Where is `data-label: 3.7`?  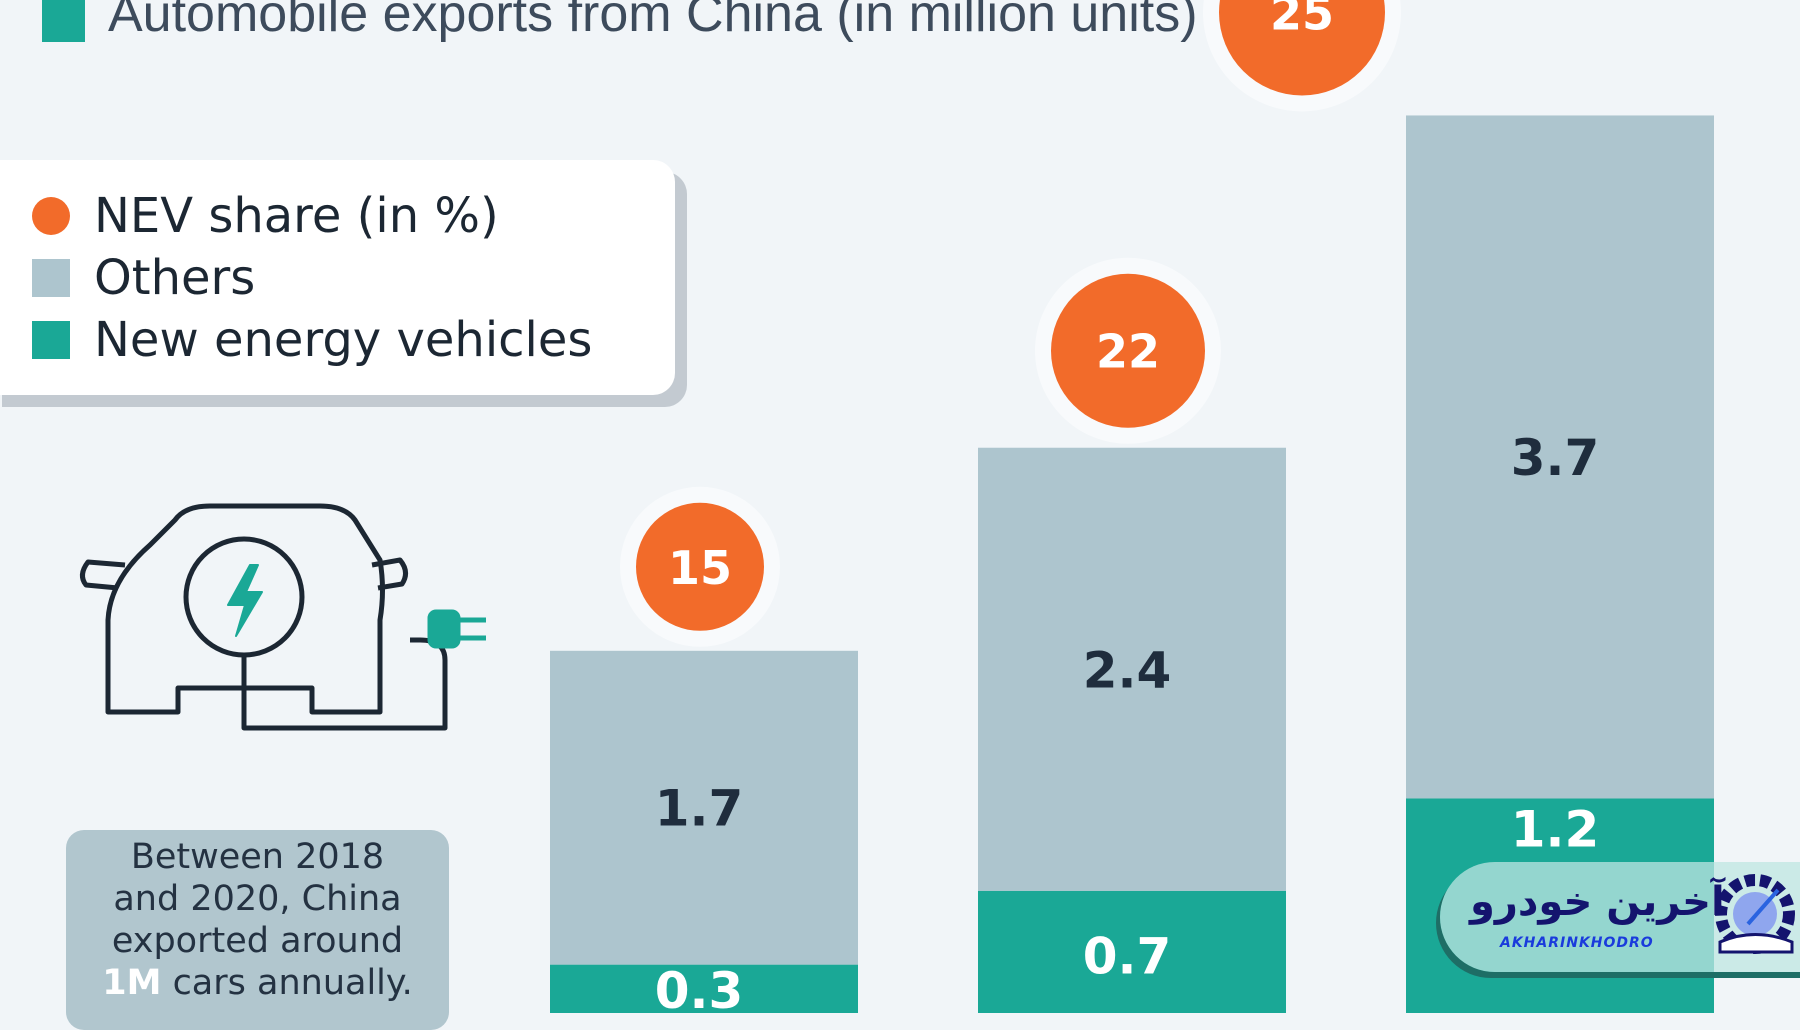 data-label: 3.7 is located at coordinates (1555, 458).